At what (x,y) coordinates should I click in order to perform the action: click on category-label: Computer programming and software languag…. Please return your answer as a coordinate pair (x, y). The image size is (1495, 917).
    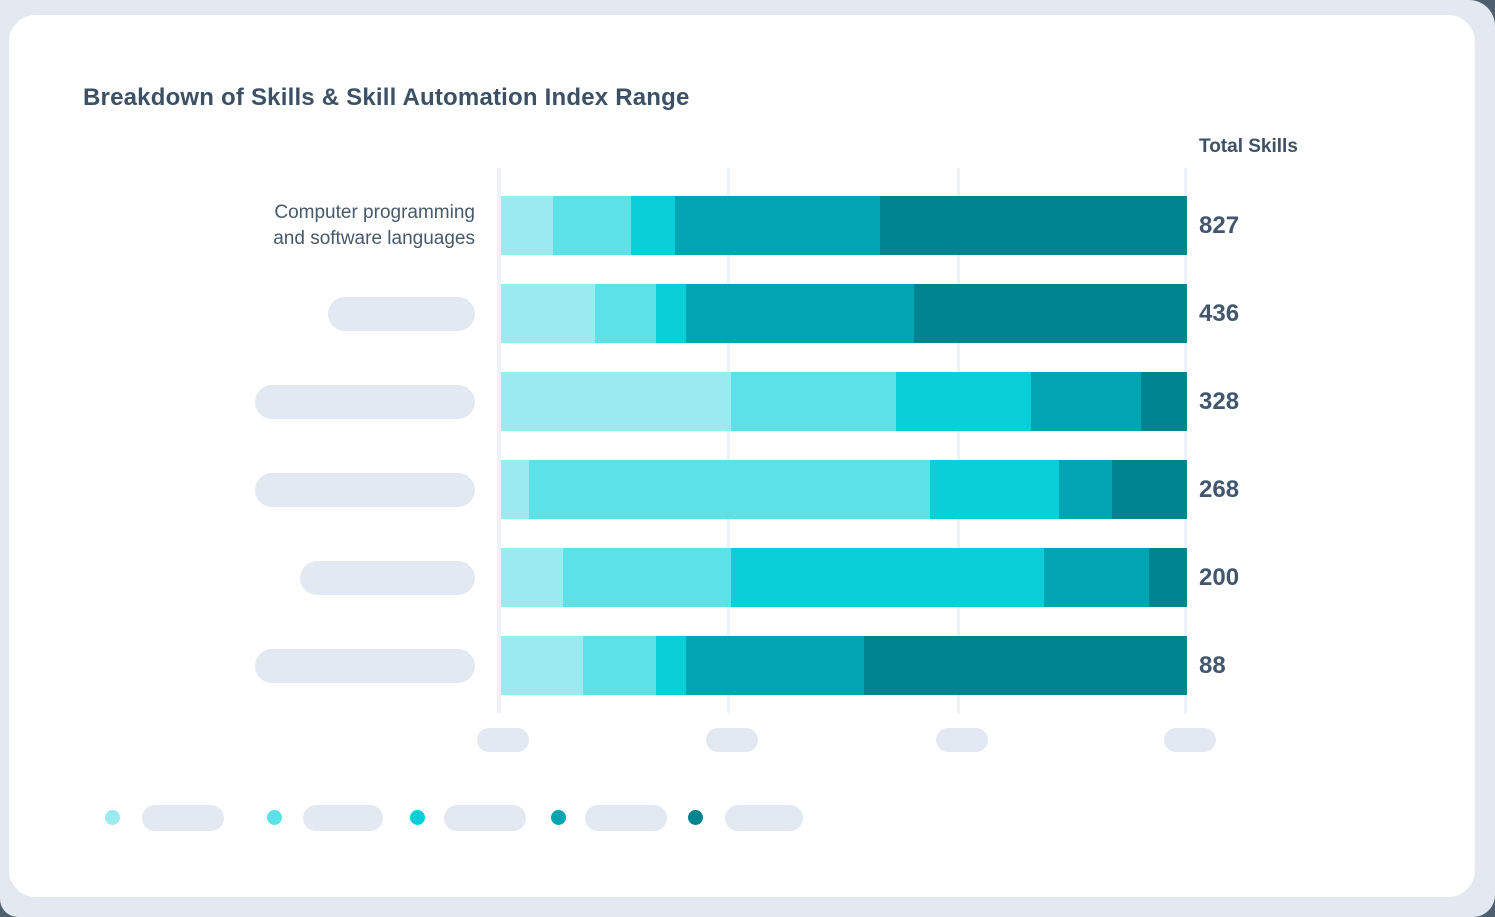
    Looking at the image, I should click on (374, 225).